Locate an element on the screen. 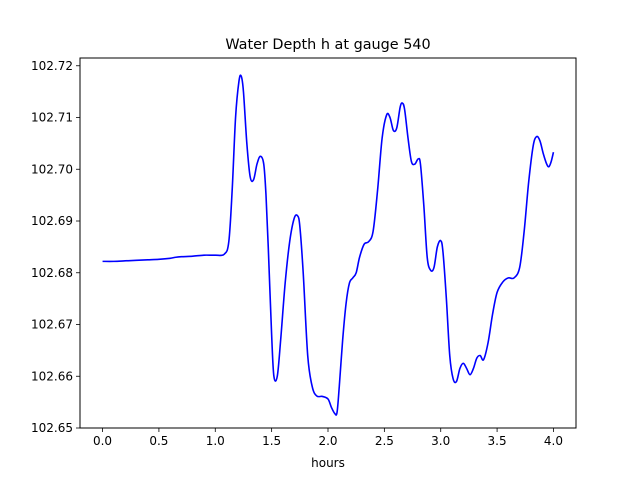 The width and height of the screenshot is (640, 485). x-axis-ticks: 0.0 0.5 1.0 1.5 2.0 2.5 3.0 3.5 4.0 is located at coordinates (328, 438).